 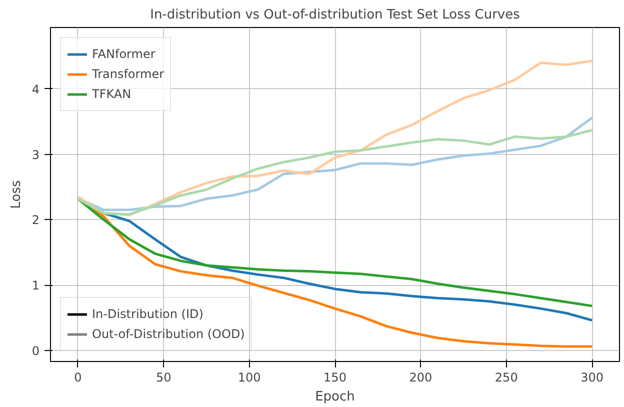 What do you see at coordinates (592, 377) in the screenshot?
I see `x-tick-label: 300` at bounding box center [592, 377].